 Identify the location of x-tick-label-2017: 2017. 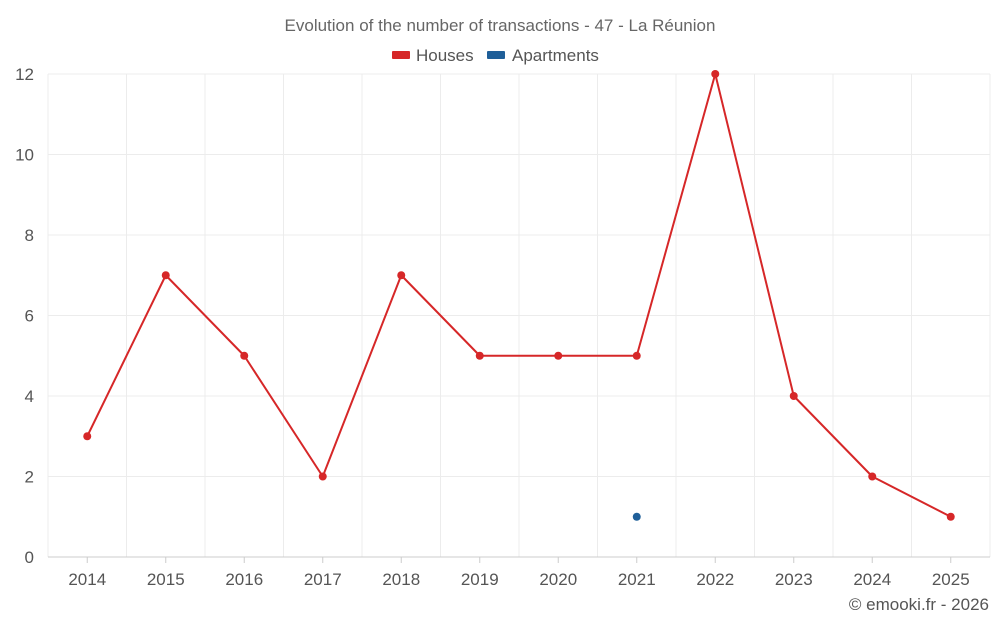
(323, 579).